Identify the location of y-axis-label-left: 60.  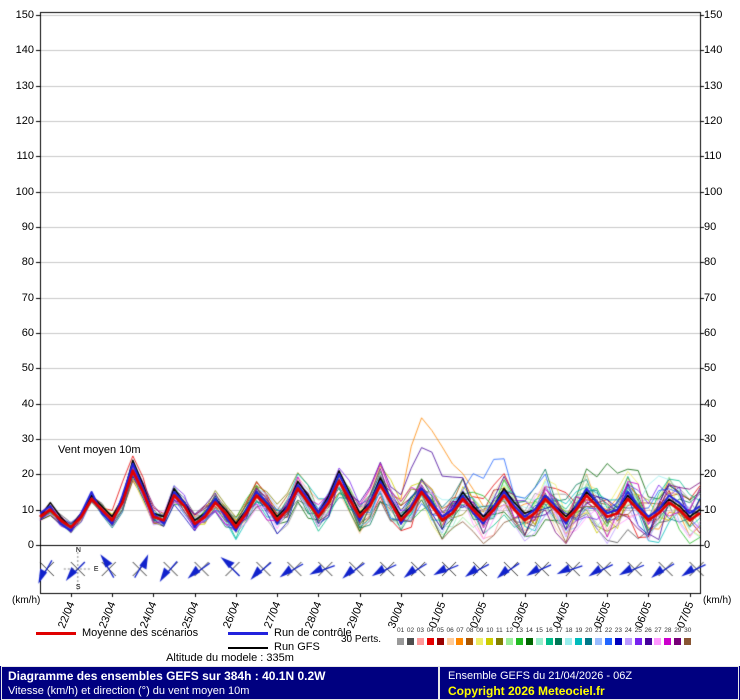
(27, 333).